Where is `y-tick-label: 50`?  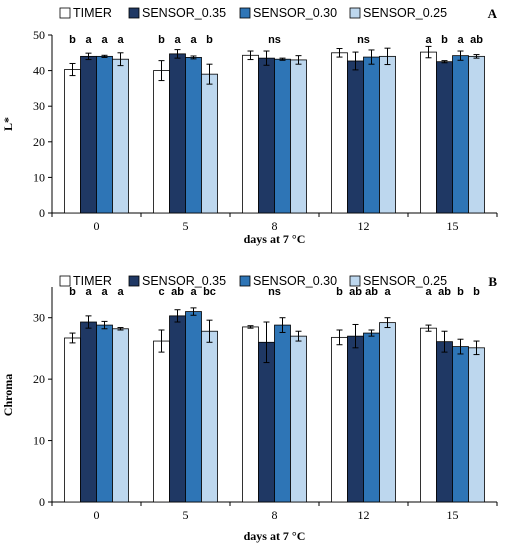
y-tick-label: 50 is located at coordinates (39, 35).